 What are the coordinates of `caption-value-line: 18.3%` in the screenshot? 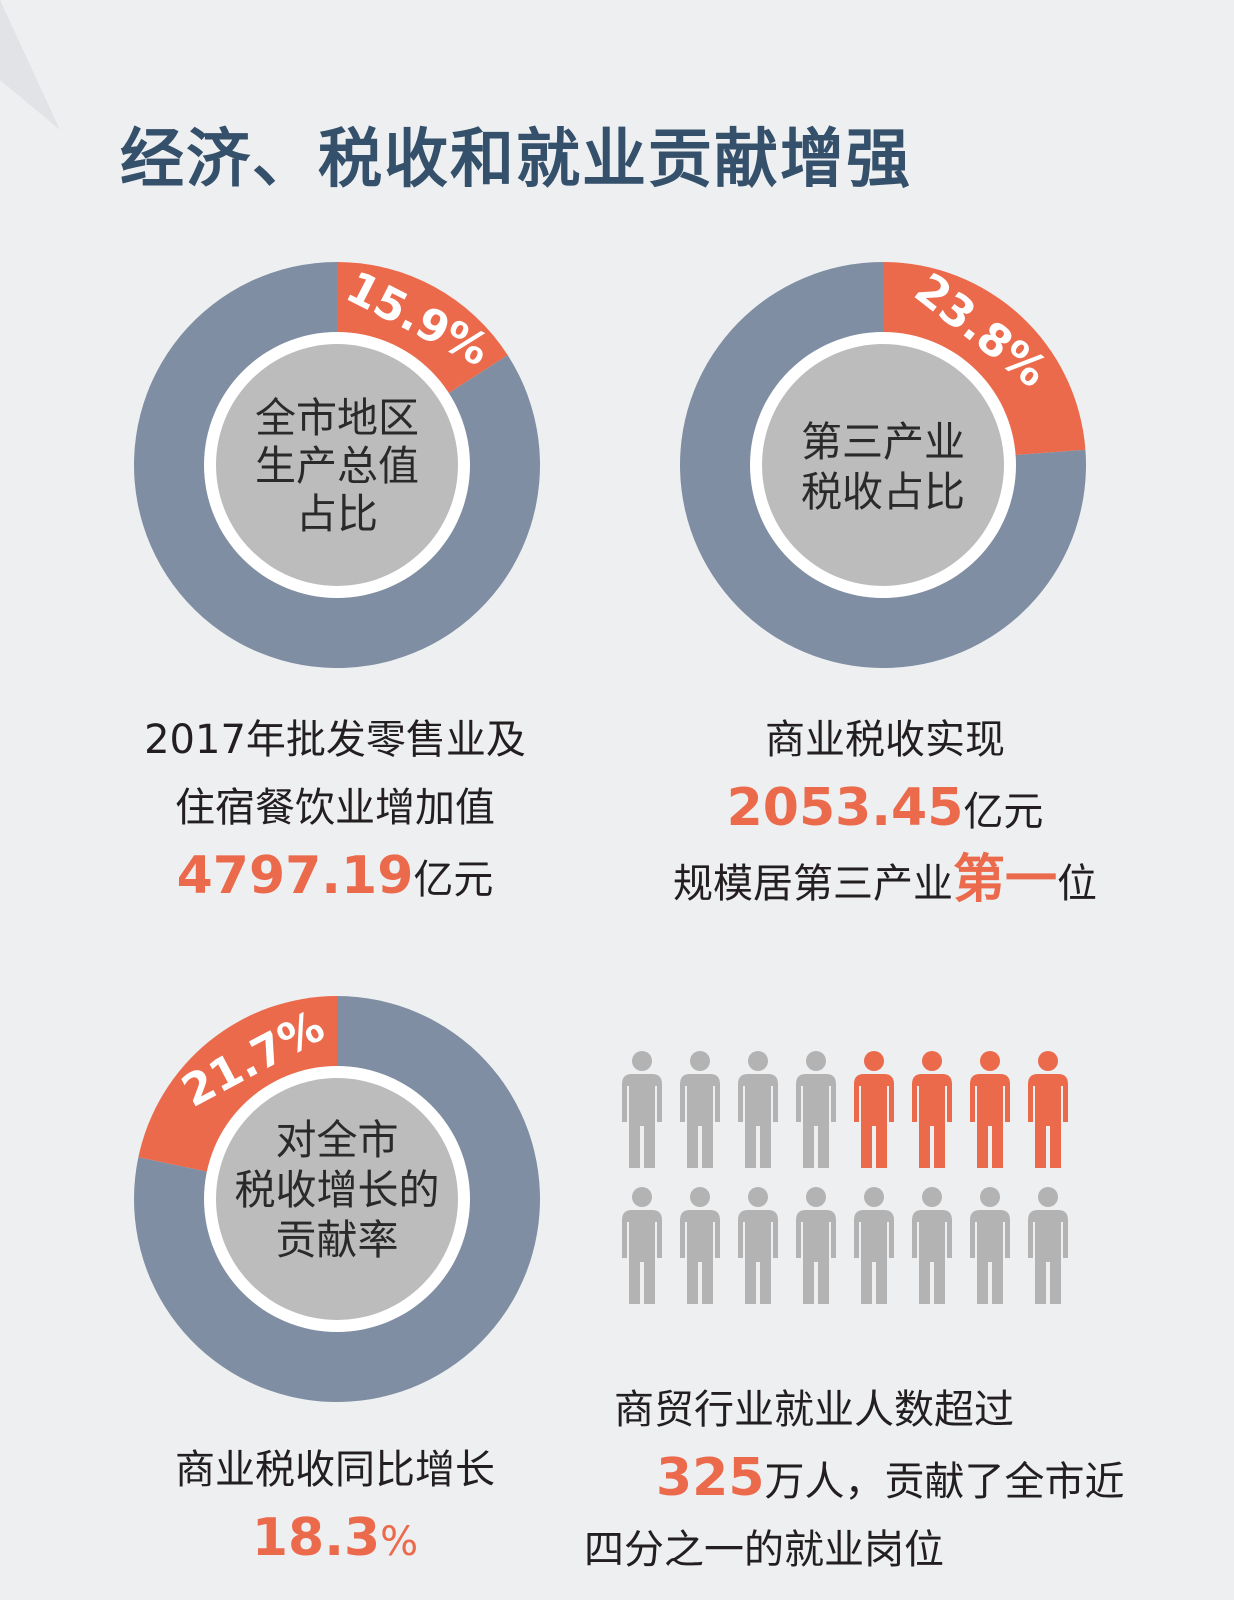 It's located at (335, 1540).